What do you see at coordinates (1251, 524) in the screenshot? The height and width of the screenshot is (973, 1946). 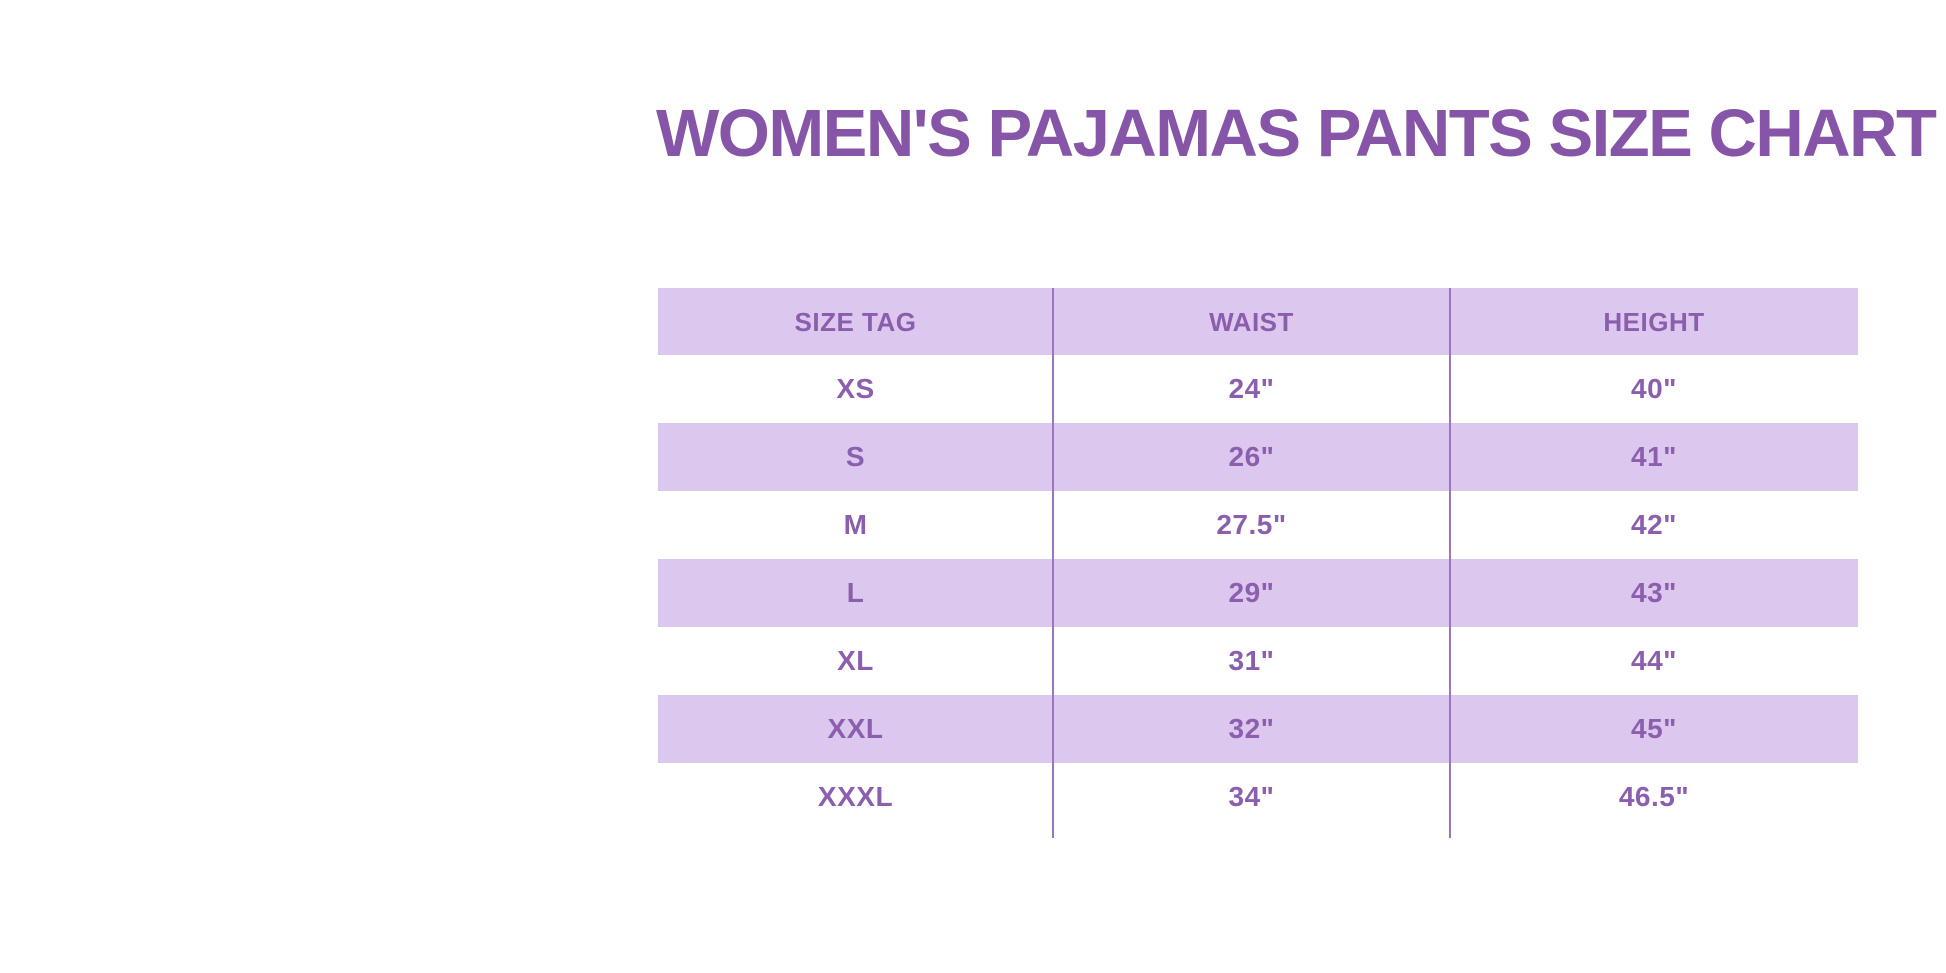 I see `cell-waist: 27.5"` at bounding box center [1251, 524].